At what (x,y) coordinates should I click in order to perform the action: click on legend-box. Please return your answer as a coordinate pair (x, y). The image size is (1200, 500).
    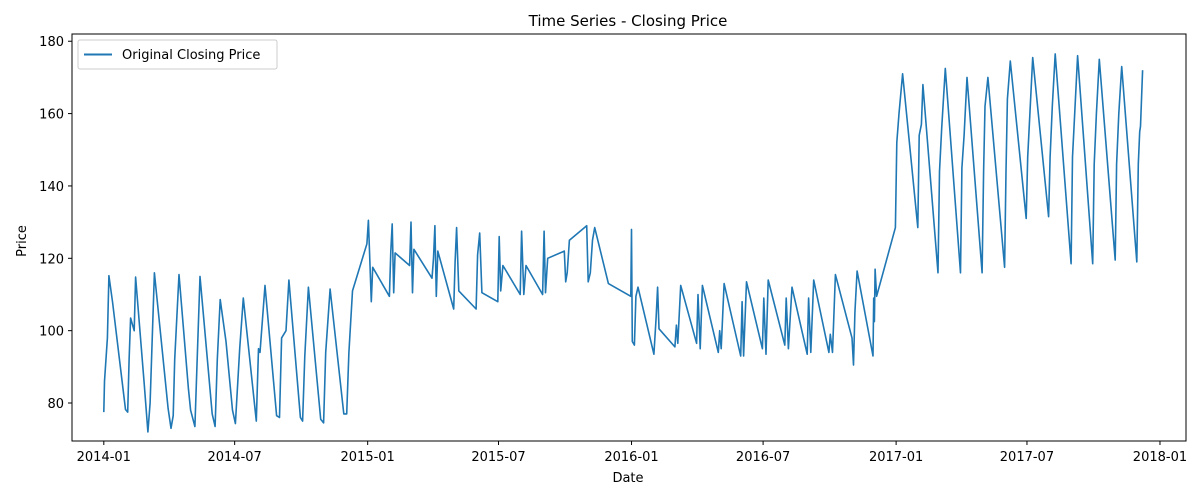
    Looking at the image, I should click on (177, 54).